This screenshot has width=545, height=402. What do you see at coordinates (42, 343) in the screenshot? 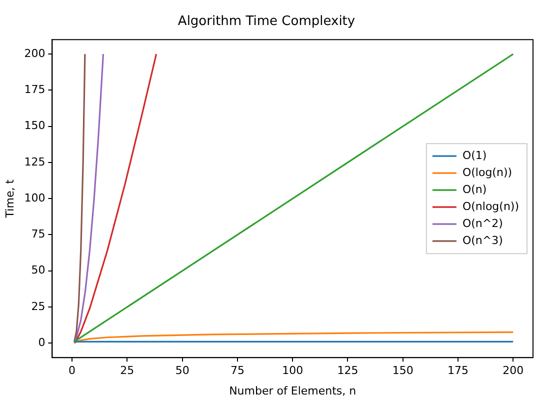
I see `y-tick-label: 0` at bounding box center [42, 343].